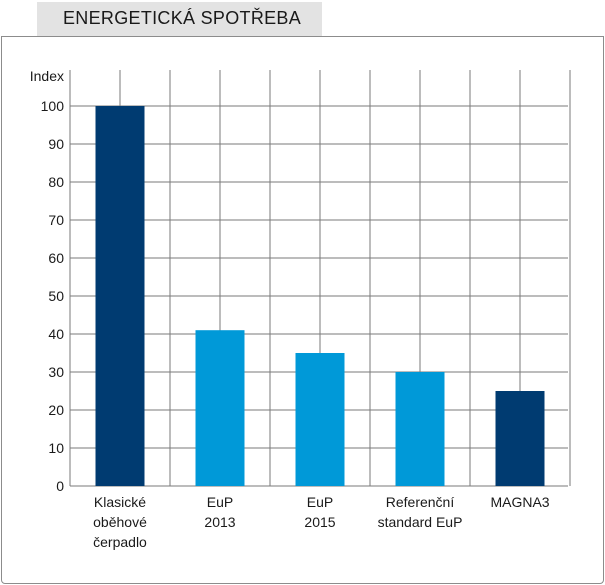  I want to click on y-tick-label: 20, so click(56, 410).